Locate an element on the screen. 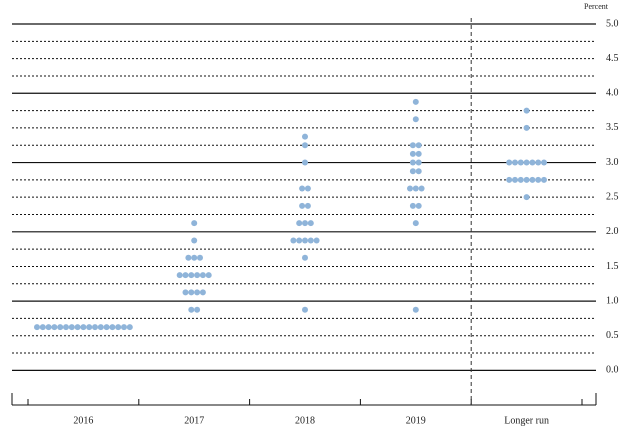 The height and width of the screenshot is (436, 635). x-tick-label: 2018 is located at coordinates (305, 420).